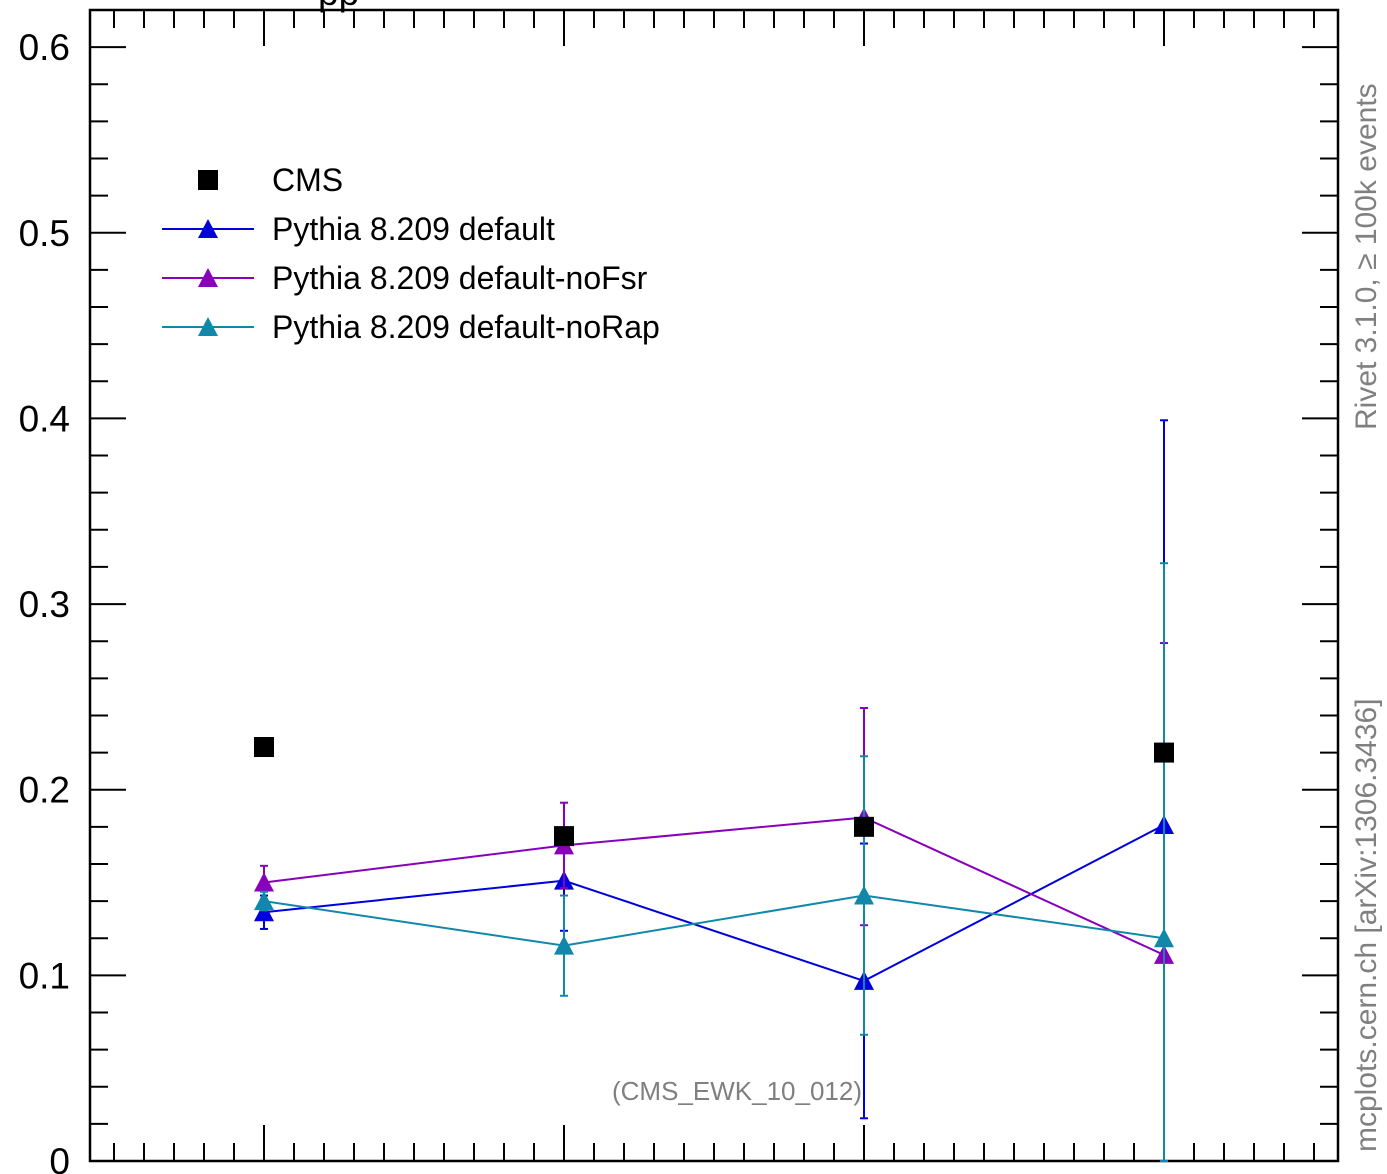 The width and height of the screenshot is (1387, 1174). Describe the element at coordinates (44, 418) in the screenshot. I see `y-tick-label: 0.4` at that location.